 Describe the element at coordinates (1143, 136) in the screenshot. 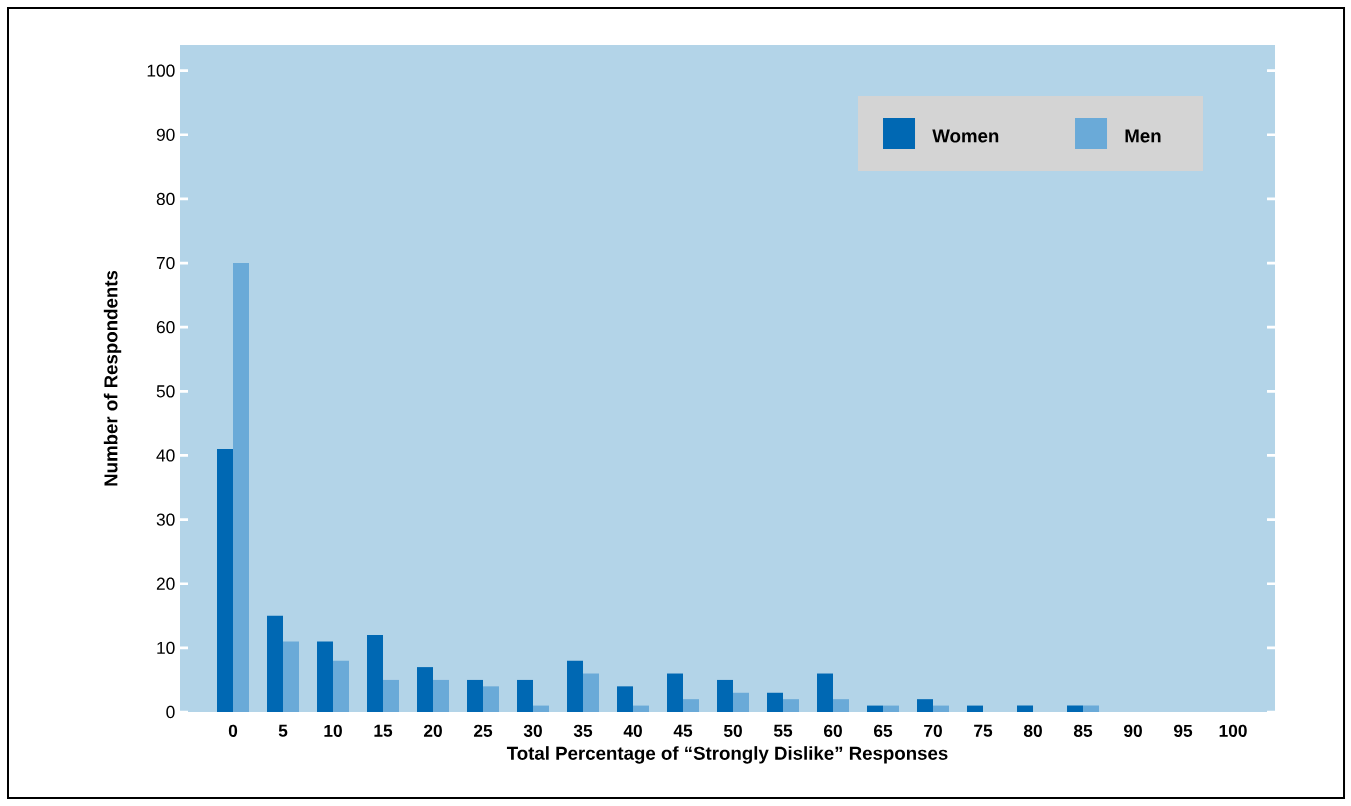

I see `legend-label: Men` at that location.